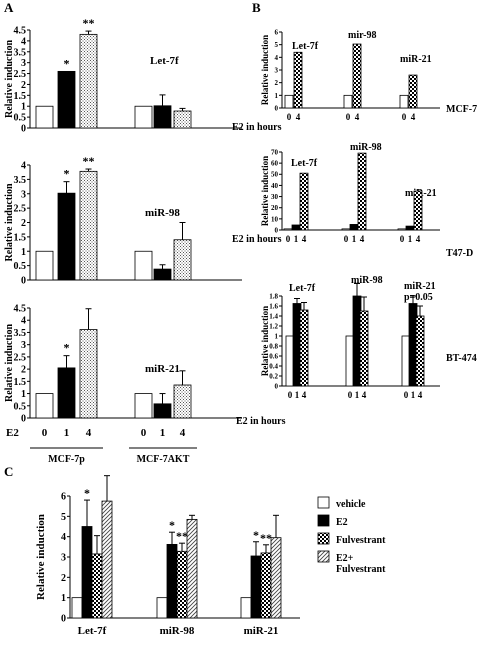 The image size is (484, 664). What do you see at coordinates (162, 213) in the screenshot?
I see `panel-a-mir-98-title: miR-98` at bounding box center [162, 213].